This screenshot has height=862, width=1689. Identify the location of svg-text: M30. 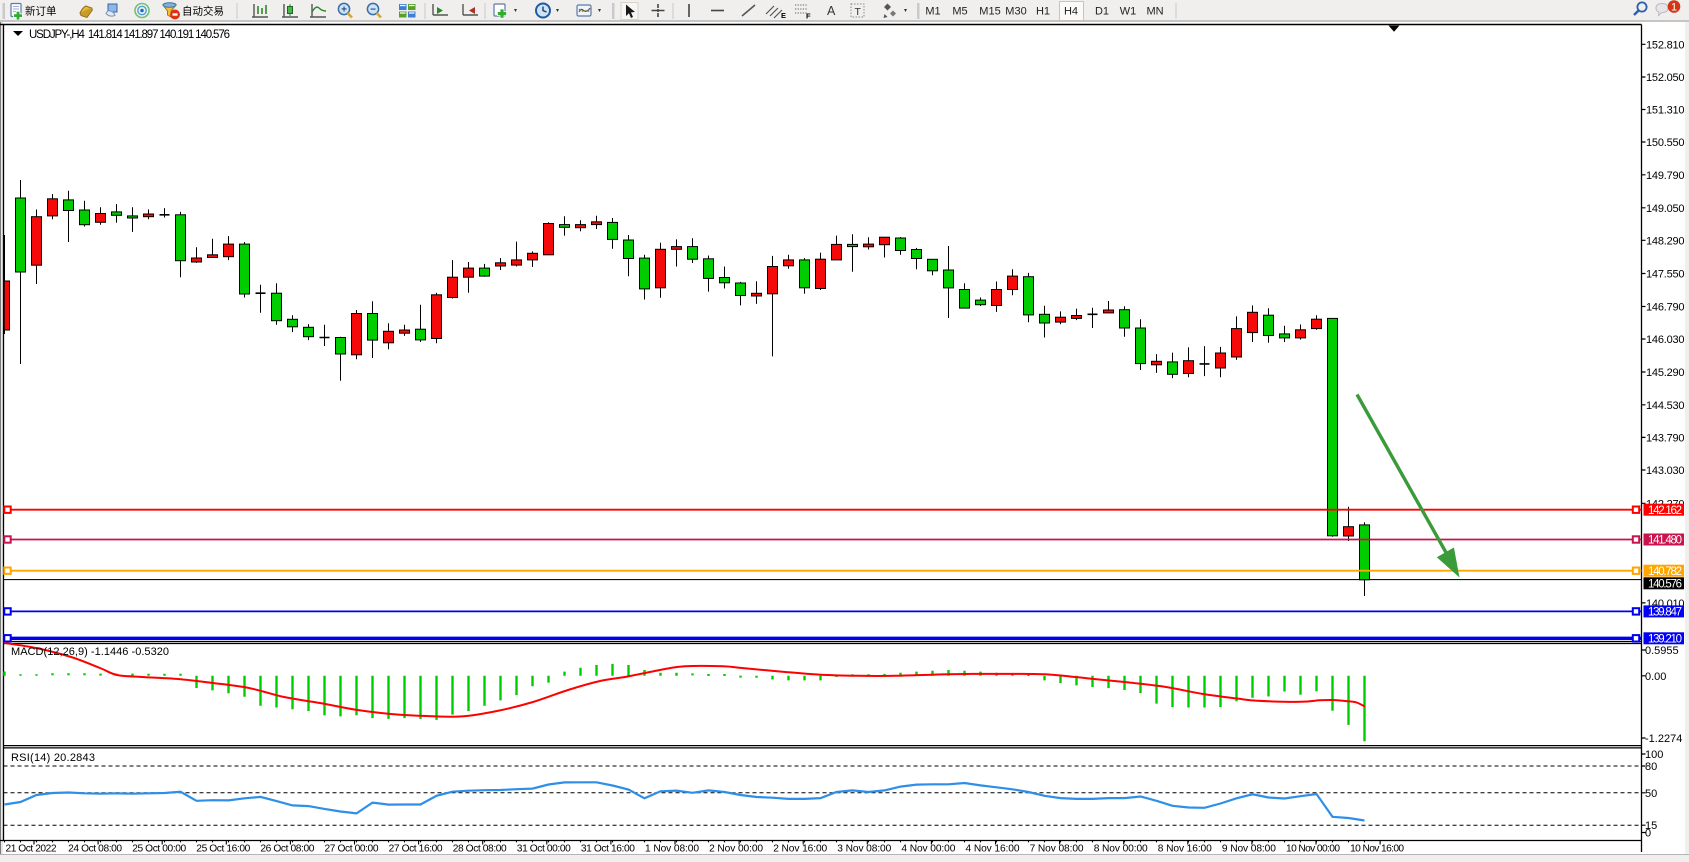
(1015, 12).